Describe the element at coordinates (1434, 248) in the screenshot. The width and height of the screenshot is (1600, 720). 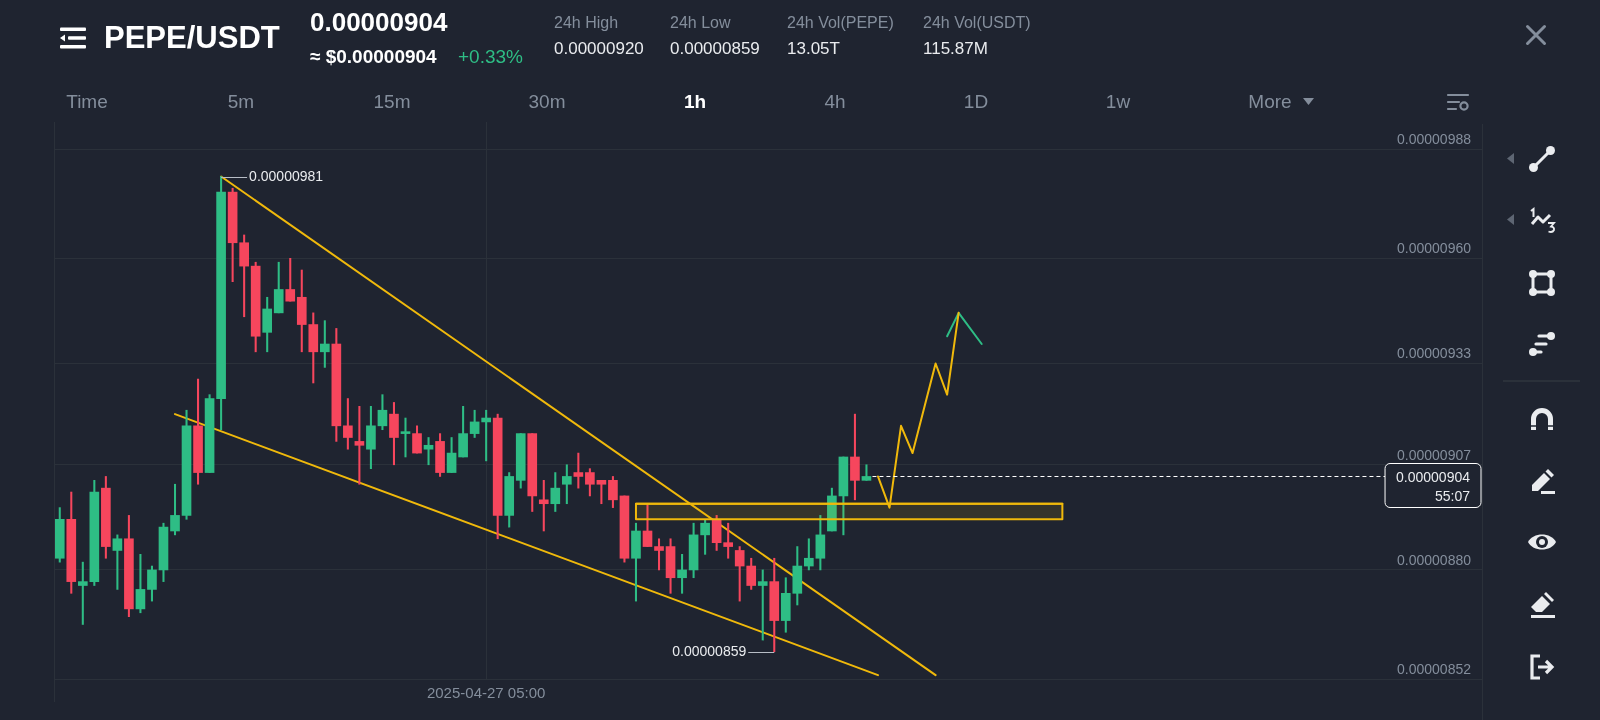
I see `y-tick-label: 0.00000960` at that location.